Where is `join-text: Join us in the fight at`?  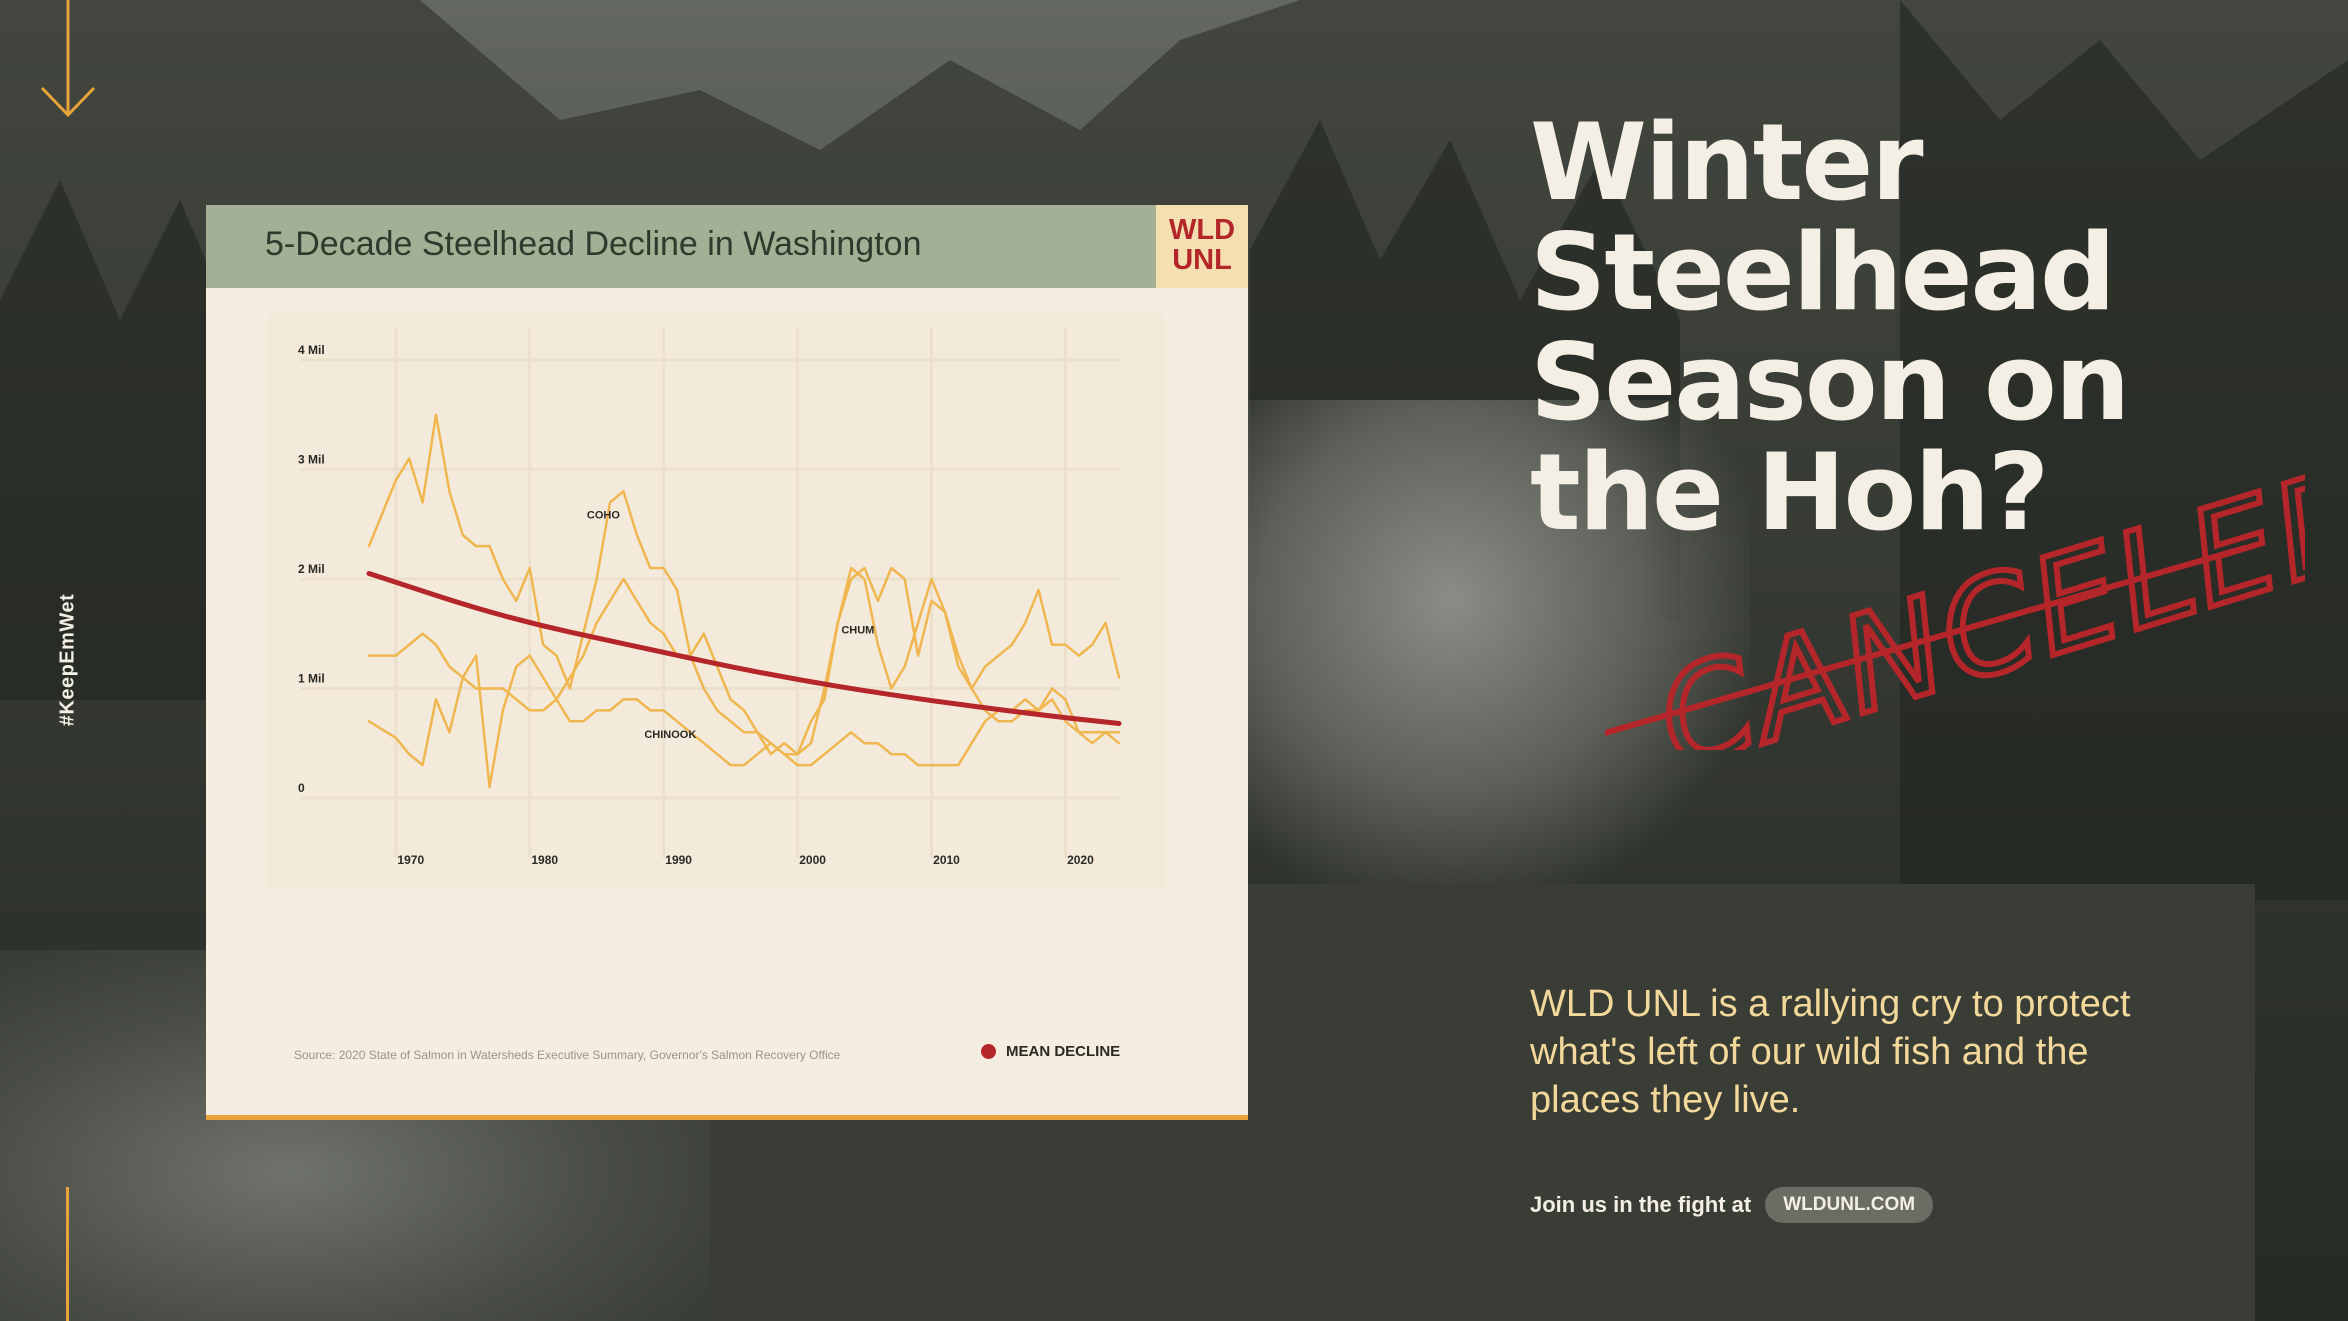
join-text: Join us in the fight at is located at coordinates (1641, 1204).